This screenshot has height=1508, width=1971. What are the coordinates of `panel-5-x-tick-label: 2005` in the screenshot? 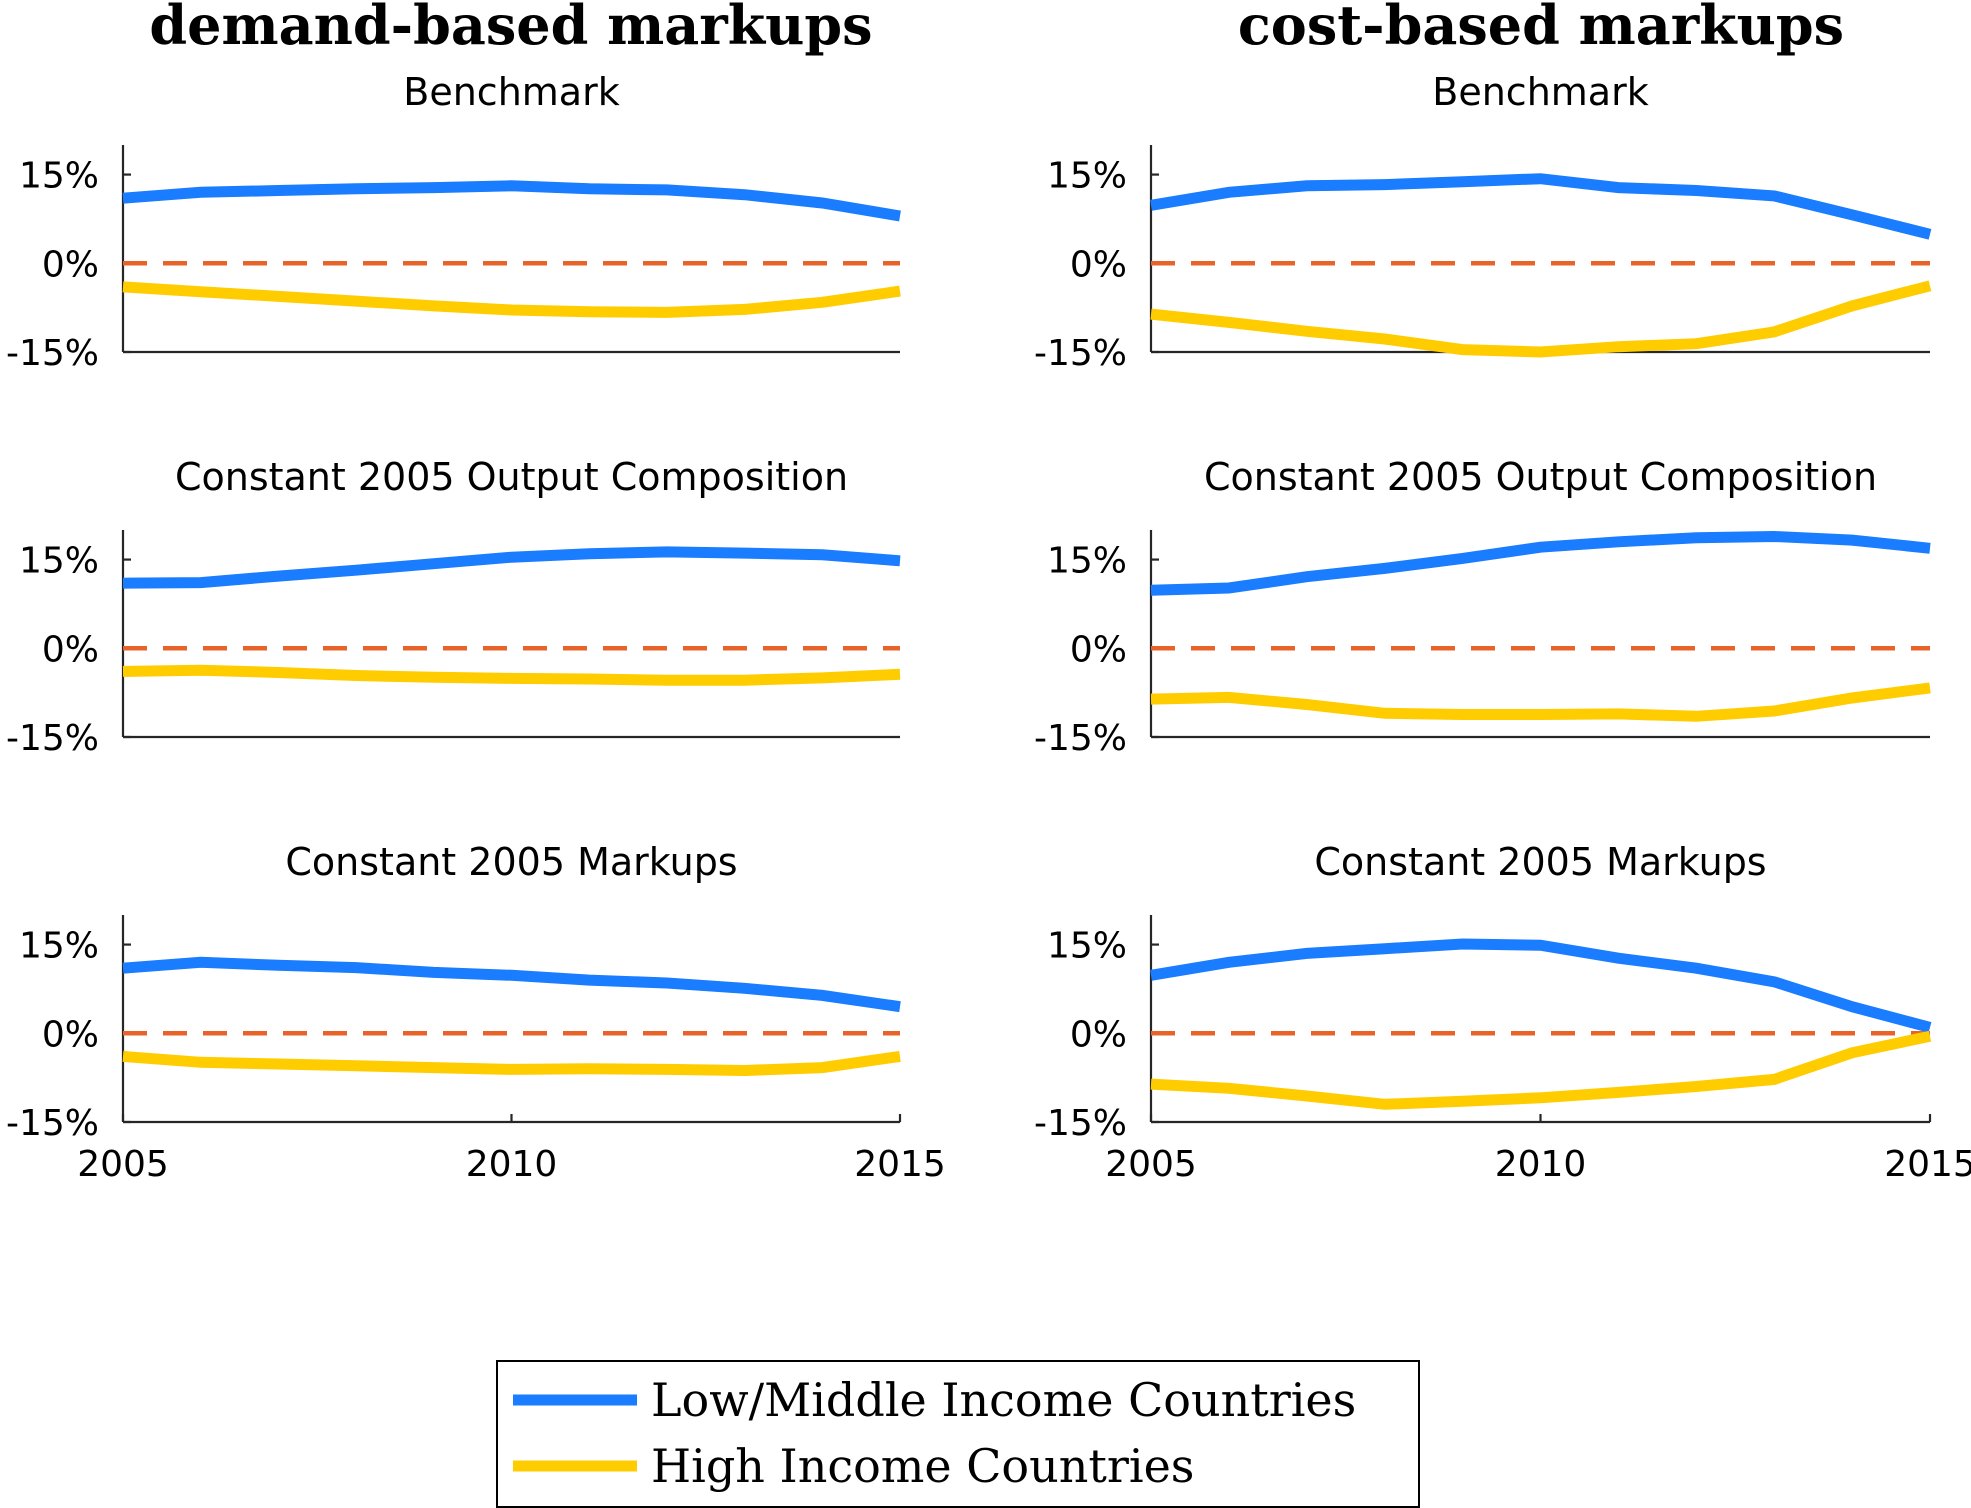 It's located at (123, 1164).